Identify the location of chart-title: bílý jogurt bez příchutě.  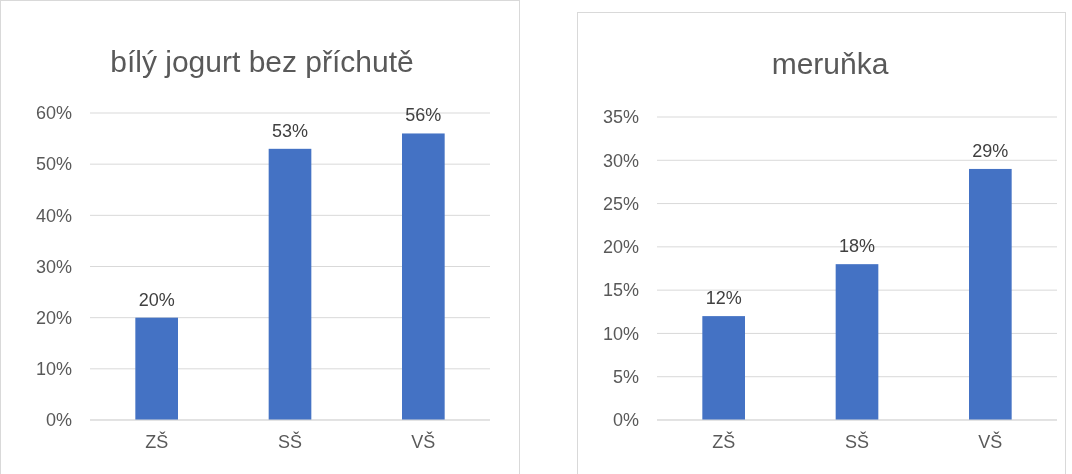
(262, 61).